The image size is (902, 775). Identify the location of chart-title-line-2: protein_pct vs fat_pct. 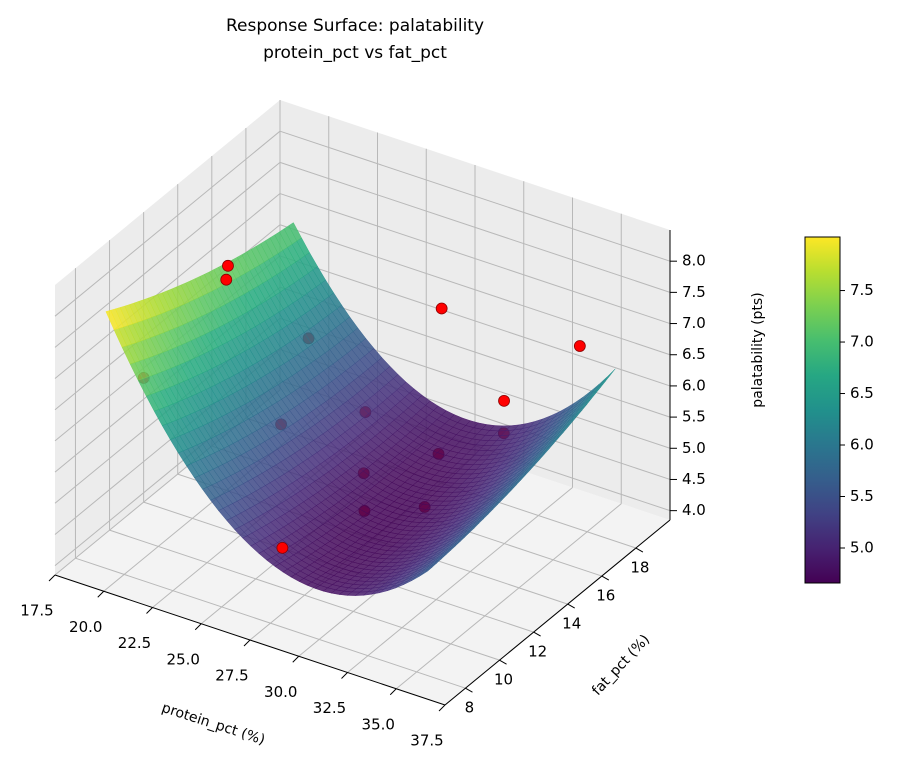
(355, 53).